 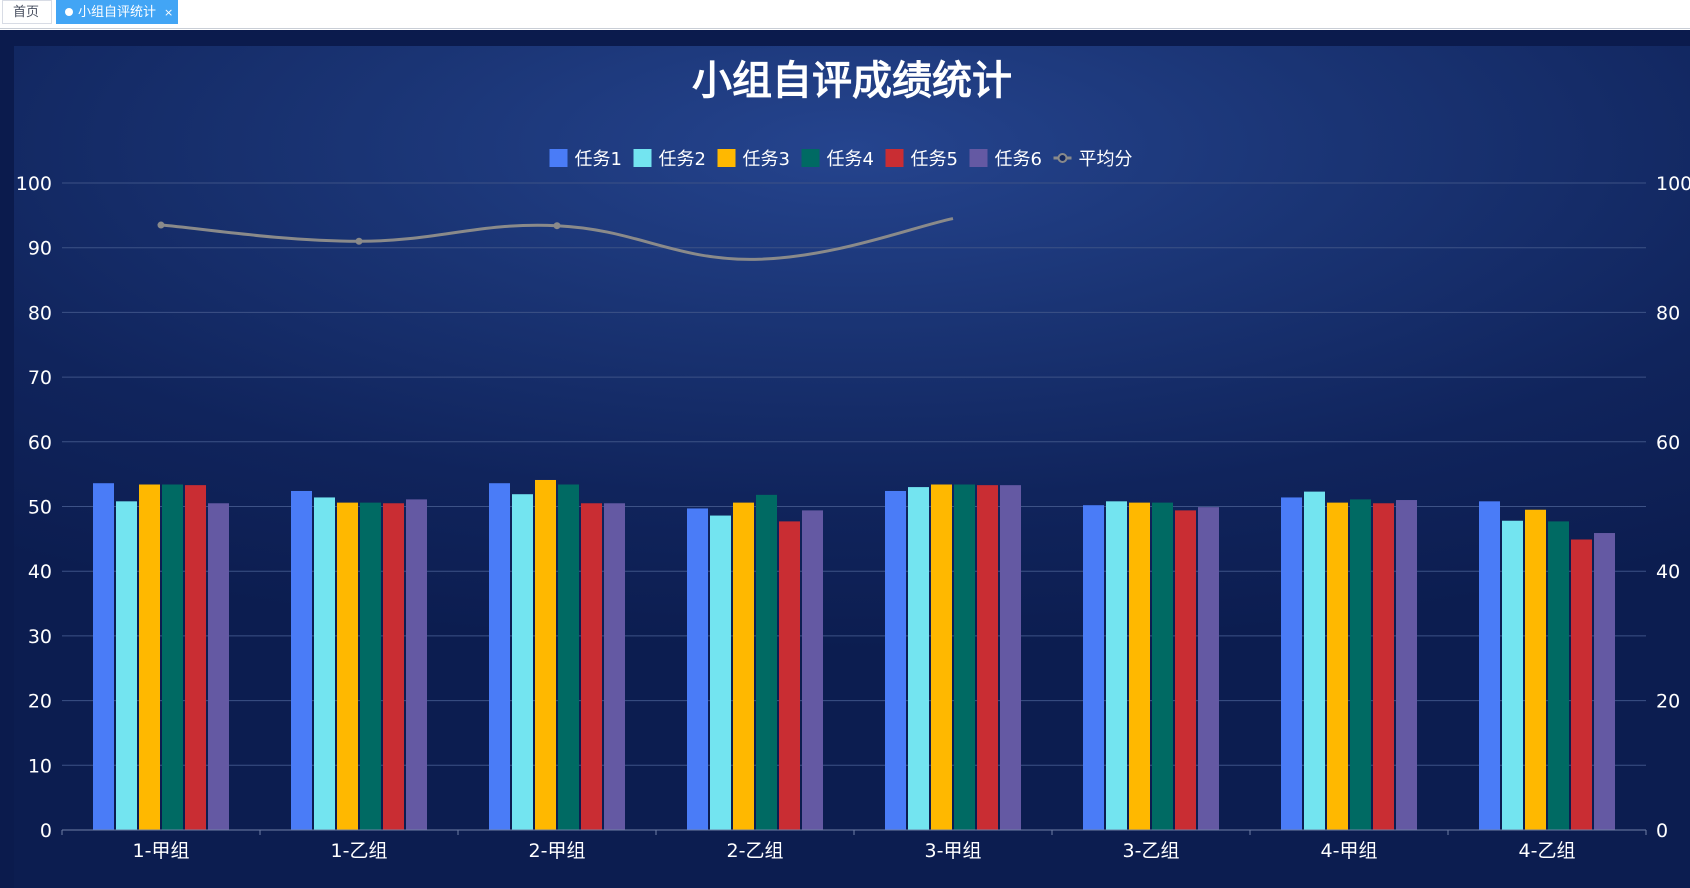 I want to click on legend-label: 任务3, so click(x=766, y=159).